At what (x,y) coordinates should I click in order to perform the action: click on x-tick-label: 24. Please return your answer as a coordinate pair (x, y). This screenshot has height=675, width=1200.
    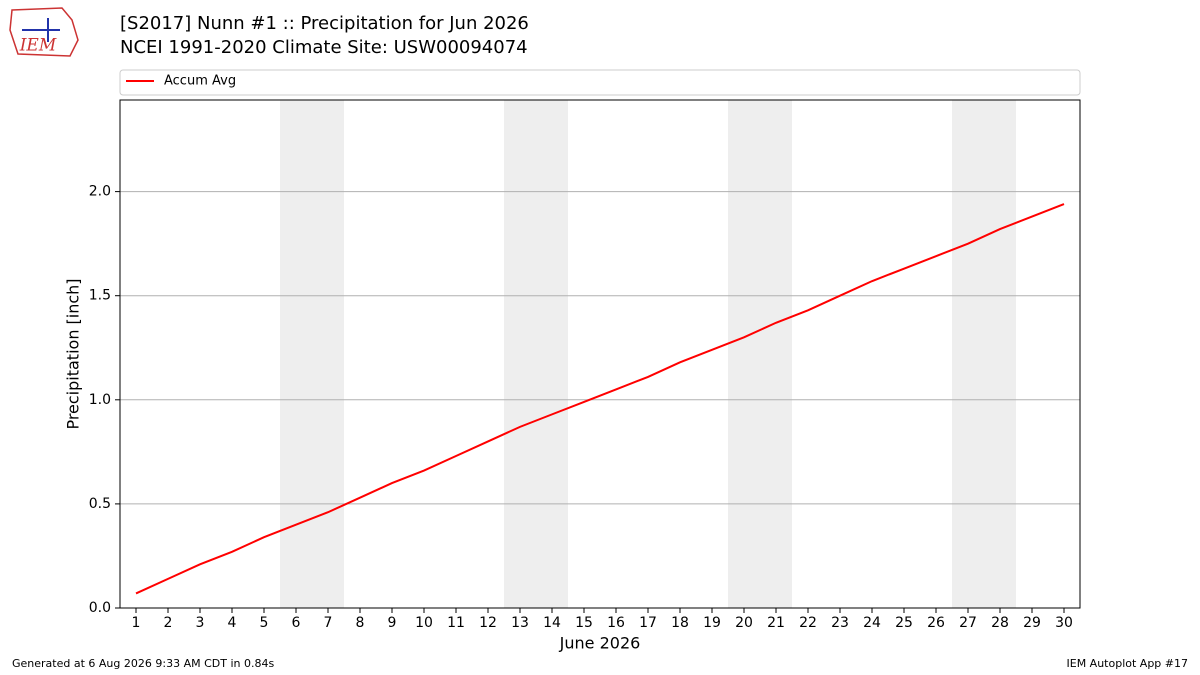
    Looking at the image, I should click on (872, 623).